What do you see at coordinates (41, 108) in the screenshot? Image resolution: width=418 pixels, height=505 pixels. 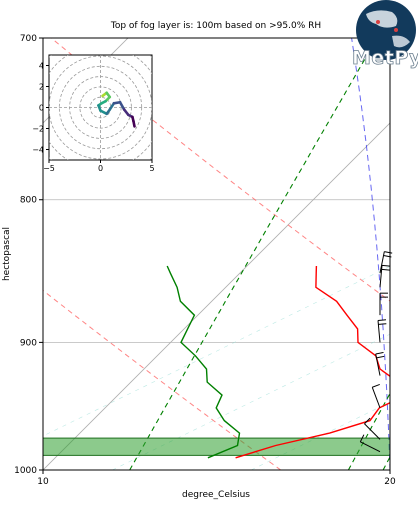 I see `hodograph-y-tick: 0` at bounding box center [41, 108].